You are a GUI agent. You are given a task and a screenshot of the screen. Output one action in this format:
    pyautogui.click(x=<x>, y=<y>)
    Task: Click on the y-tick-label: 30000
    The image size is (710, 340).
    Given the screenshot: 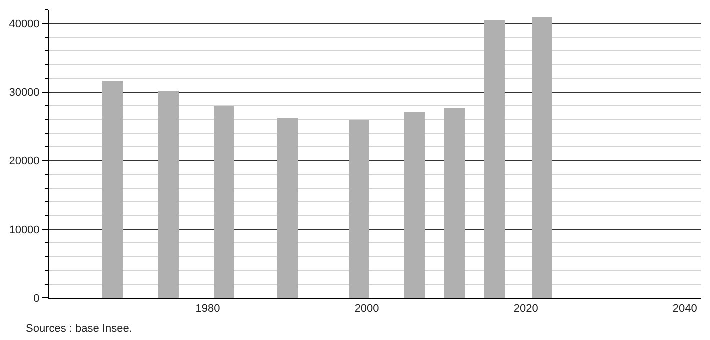 What is the action you would take?
    pyautogui.click(x=24, y=93)
    